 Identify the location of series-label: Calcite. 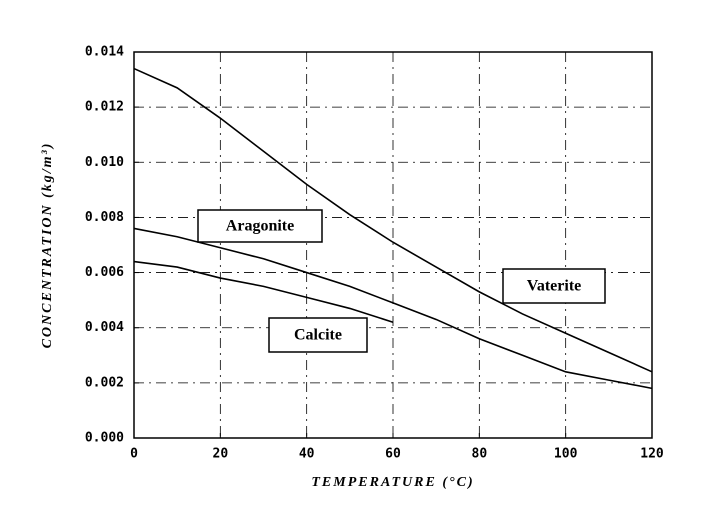
(318, 335).